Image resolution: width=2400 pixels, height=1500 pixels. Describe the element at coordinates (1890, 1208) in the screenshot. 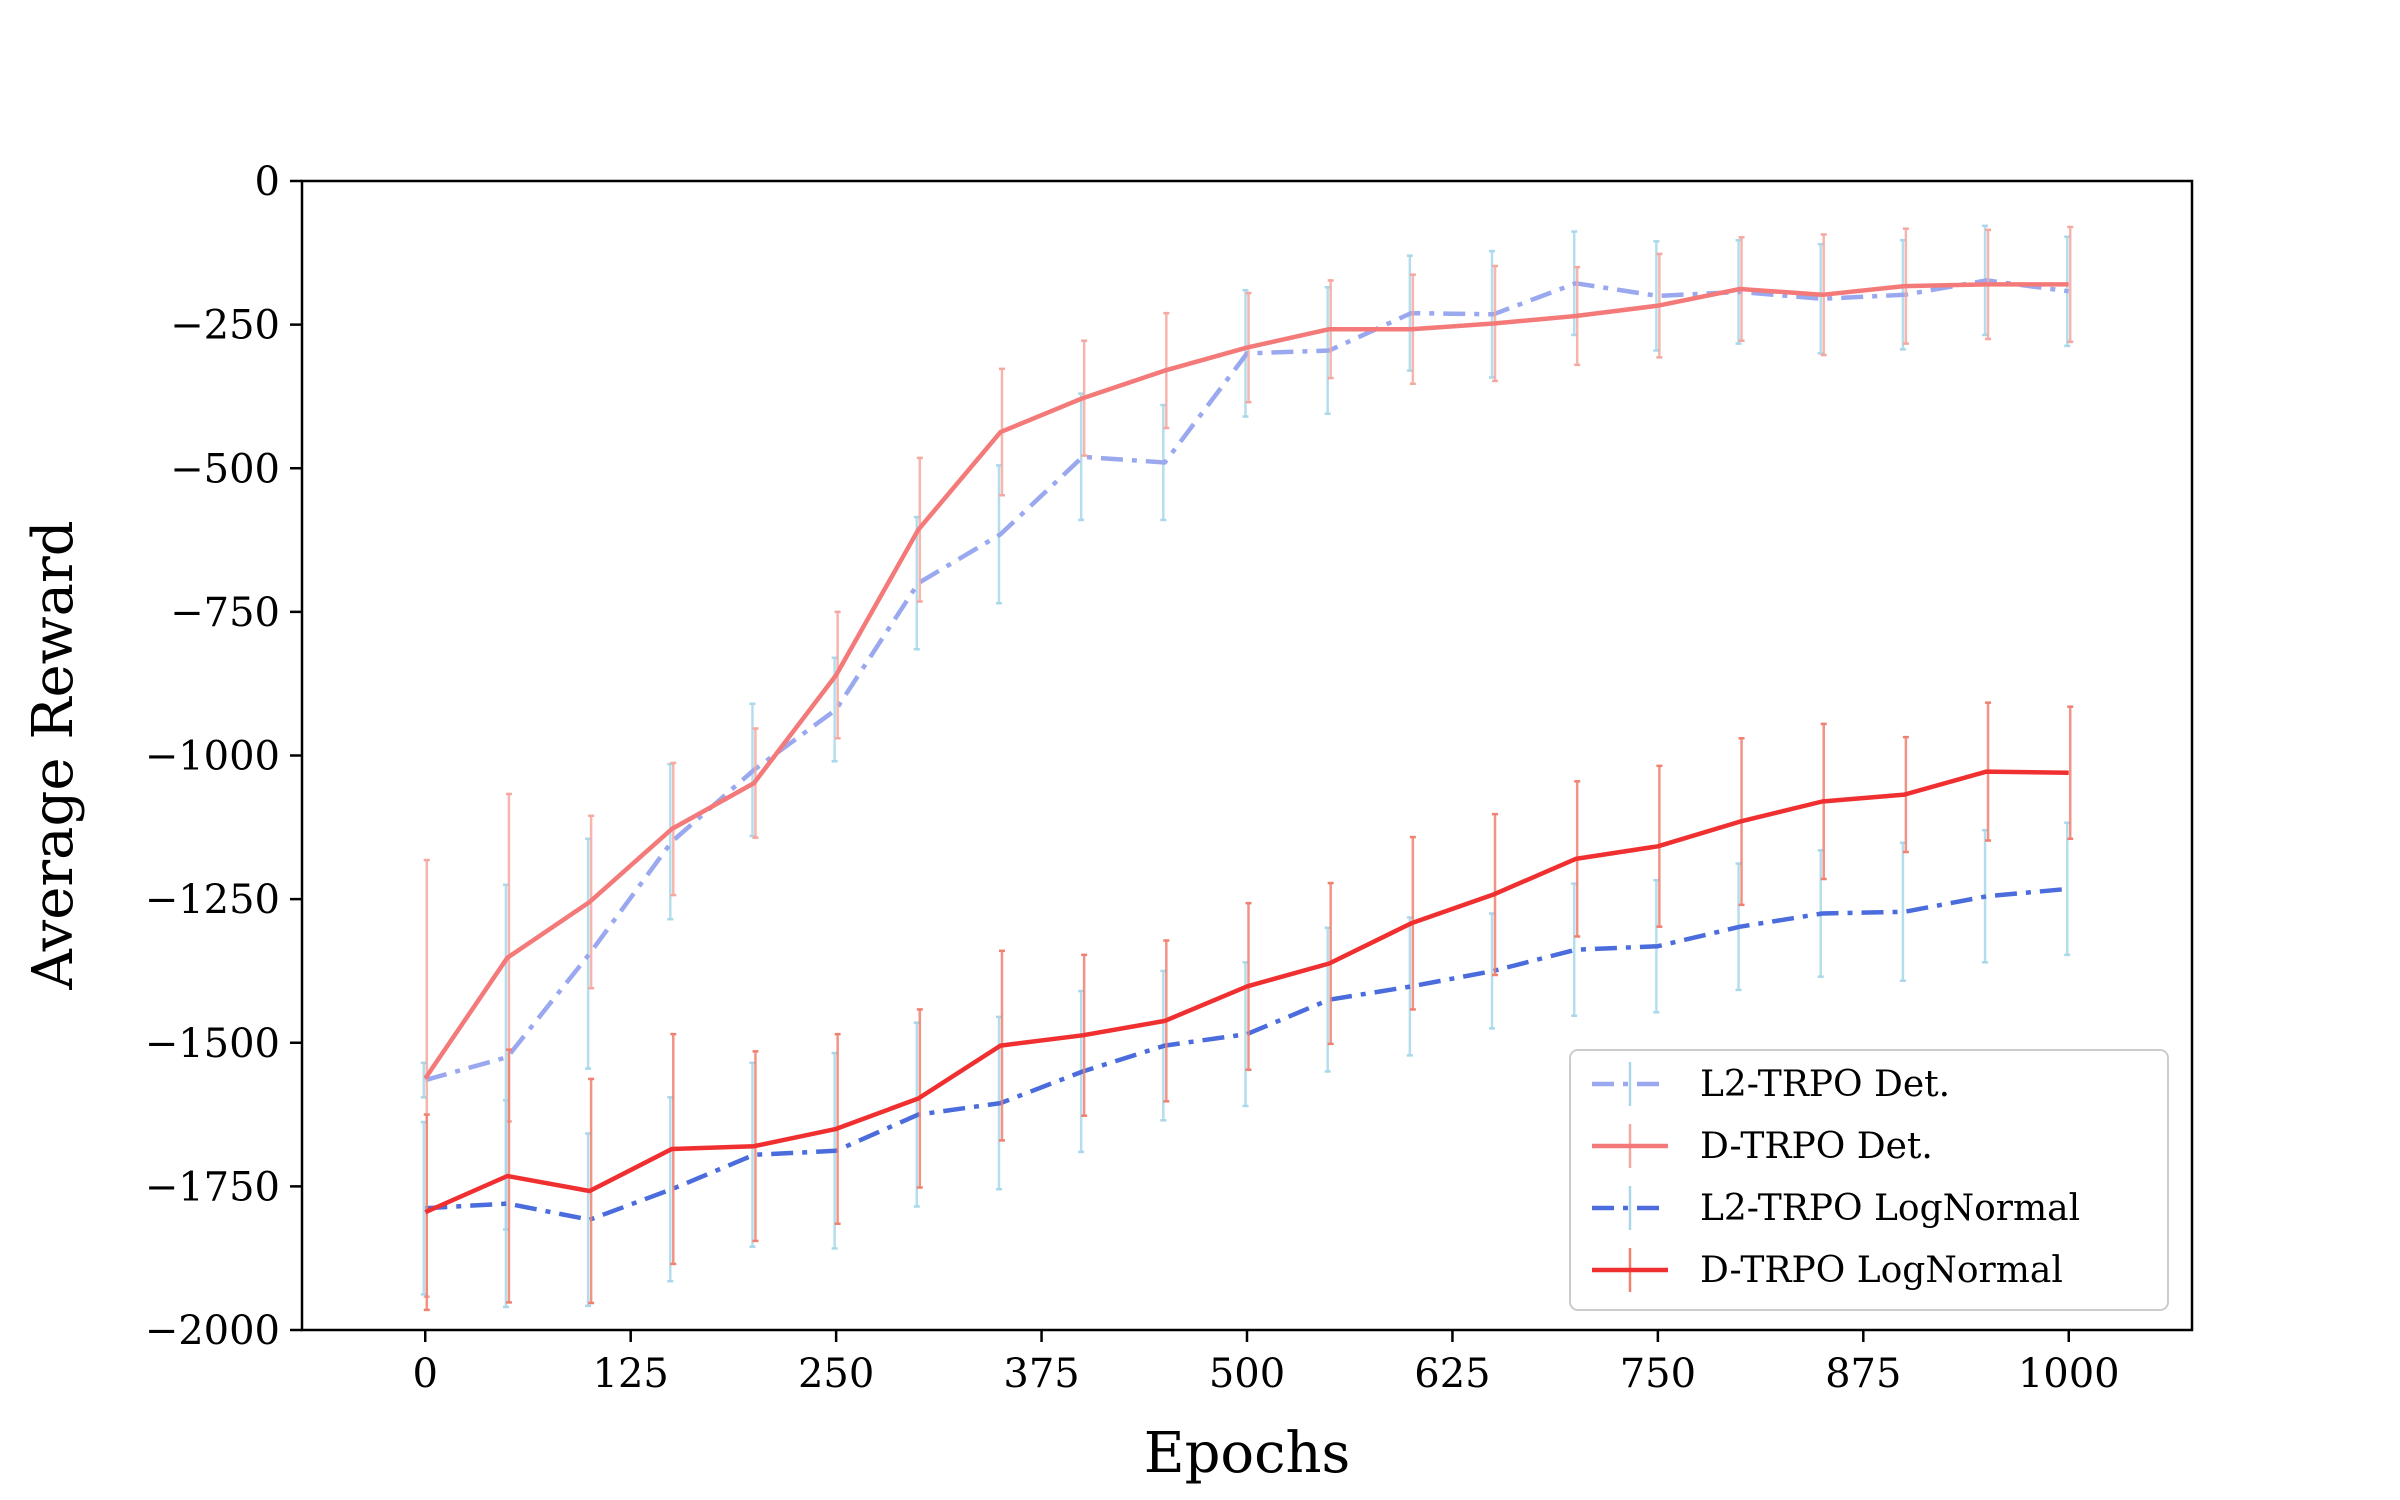

I see `legend-label: L2-TRPO LogNormal` at that location.